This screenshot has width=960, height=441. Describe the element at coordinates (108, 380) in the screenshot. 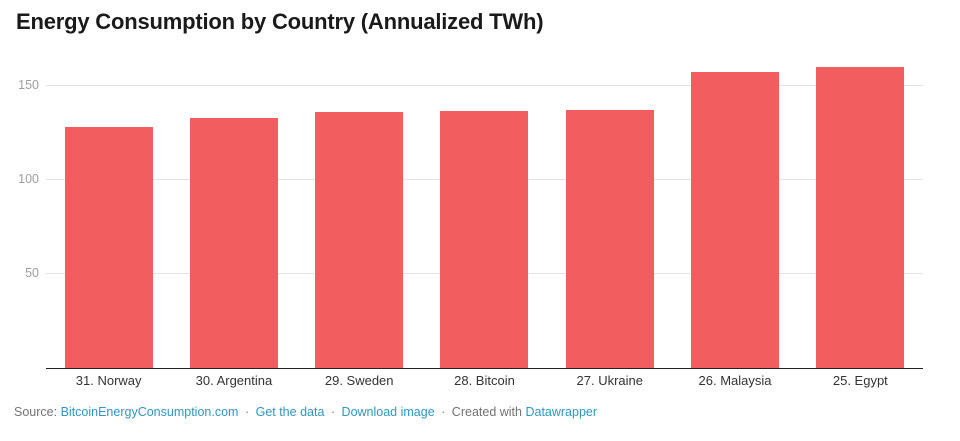

I see `x-axis-label: 31. Norway` at that location.